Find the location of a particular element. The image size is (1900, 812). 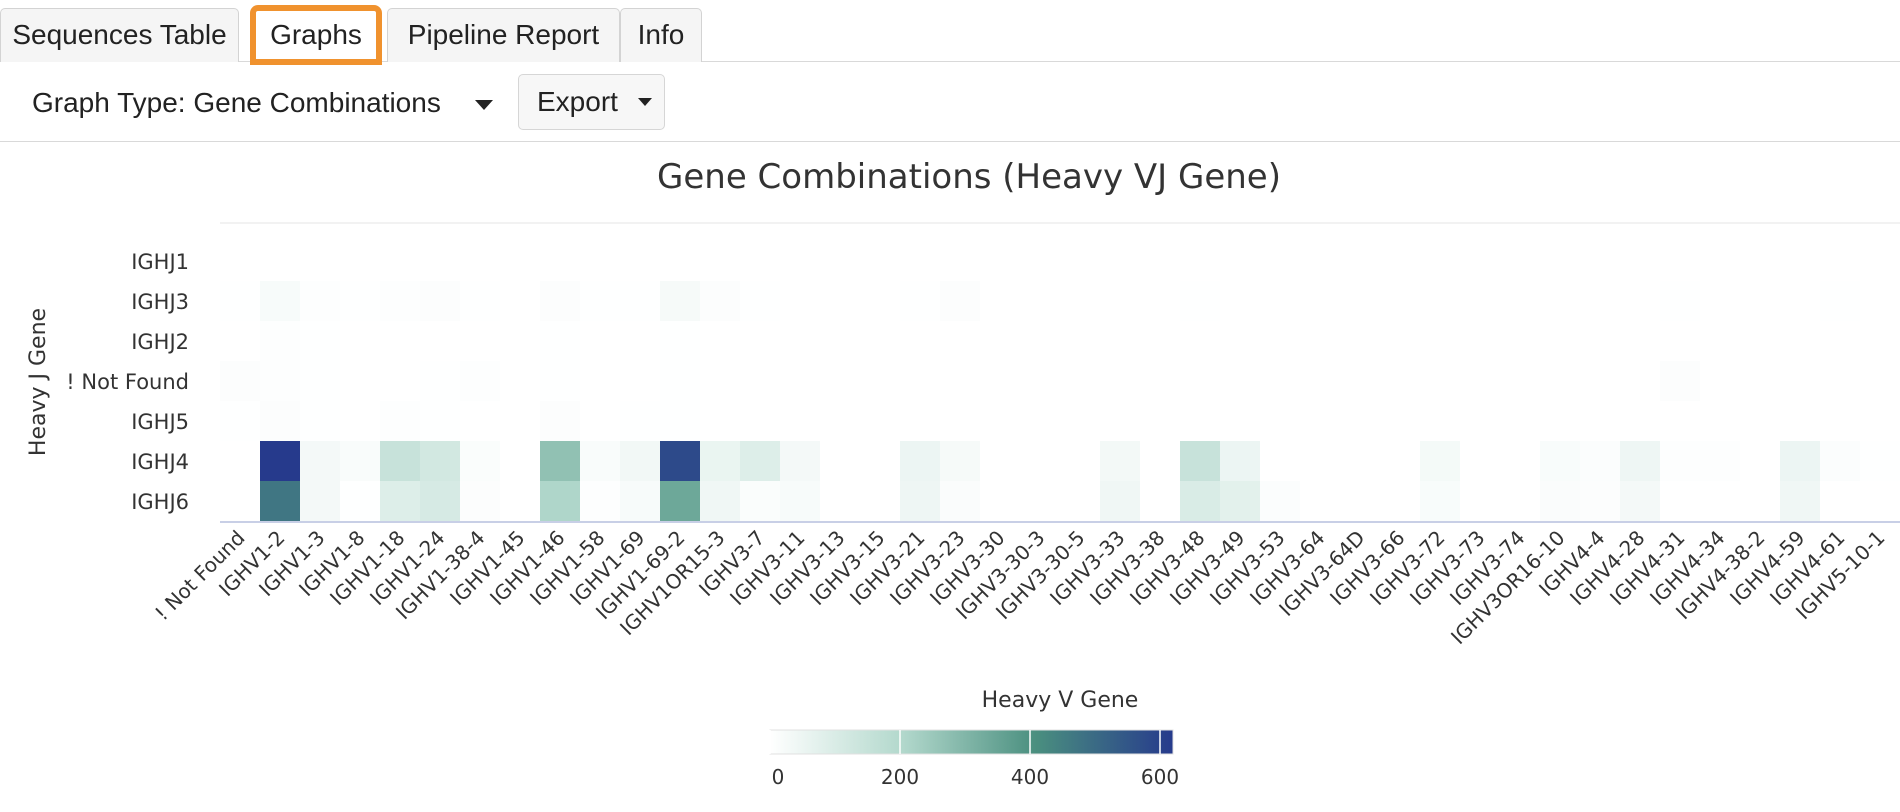

tab-info: Info is located at coordinates (661, 35).